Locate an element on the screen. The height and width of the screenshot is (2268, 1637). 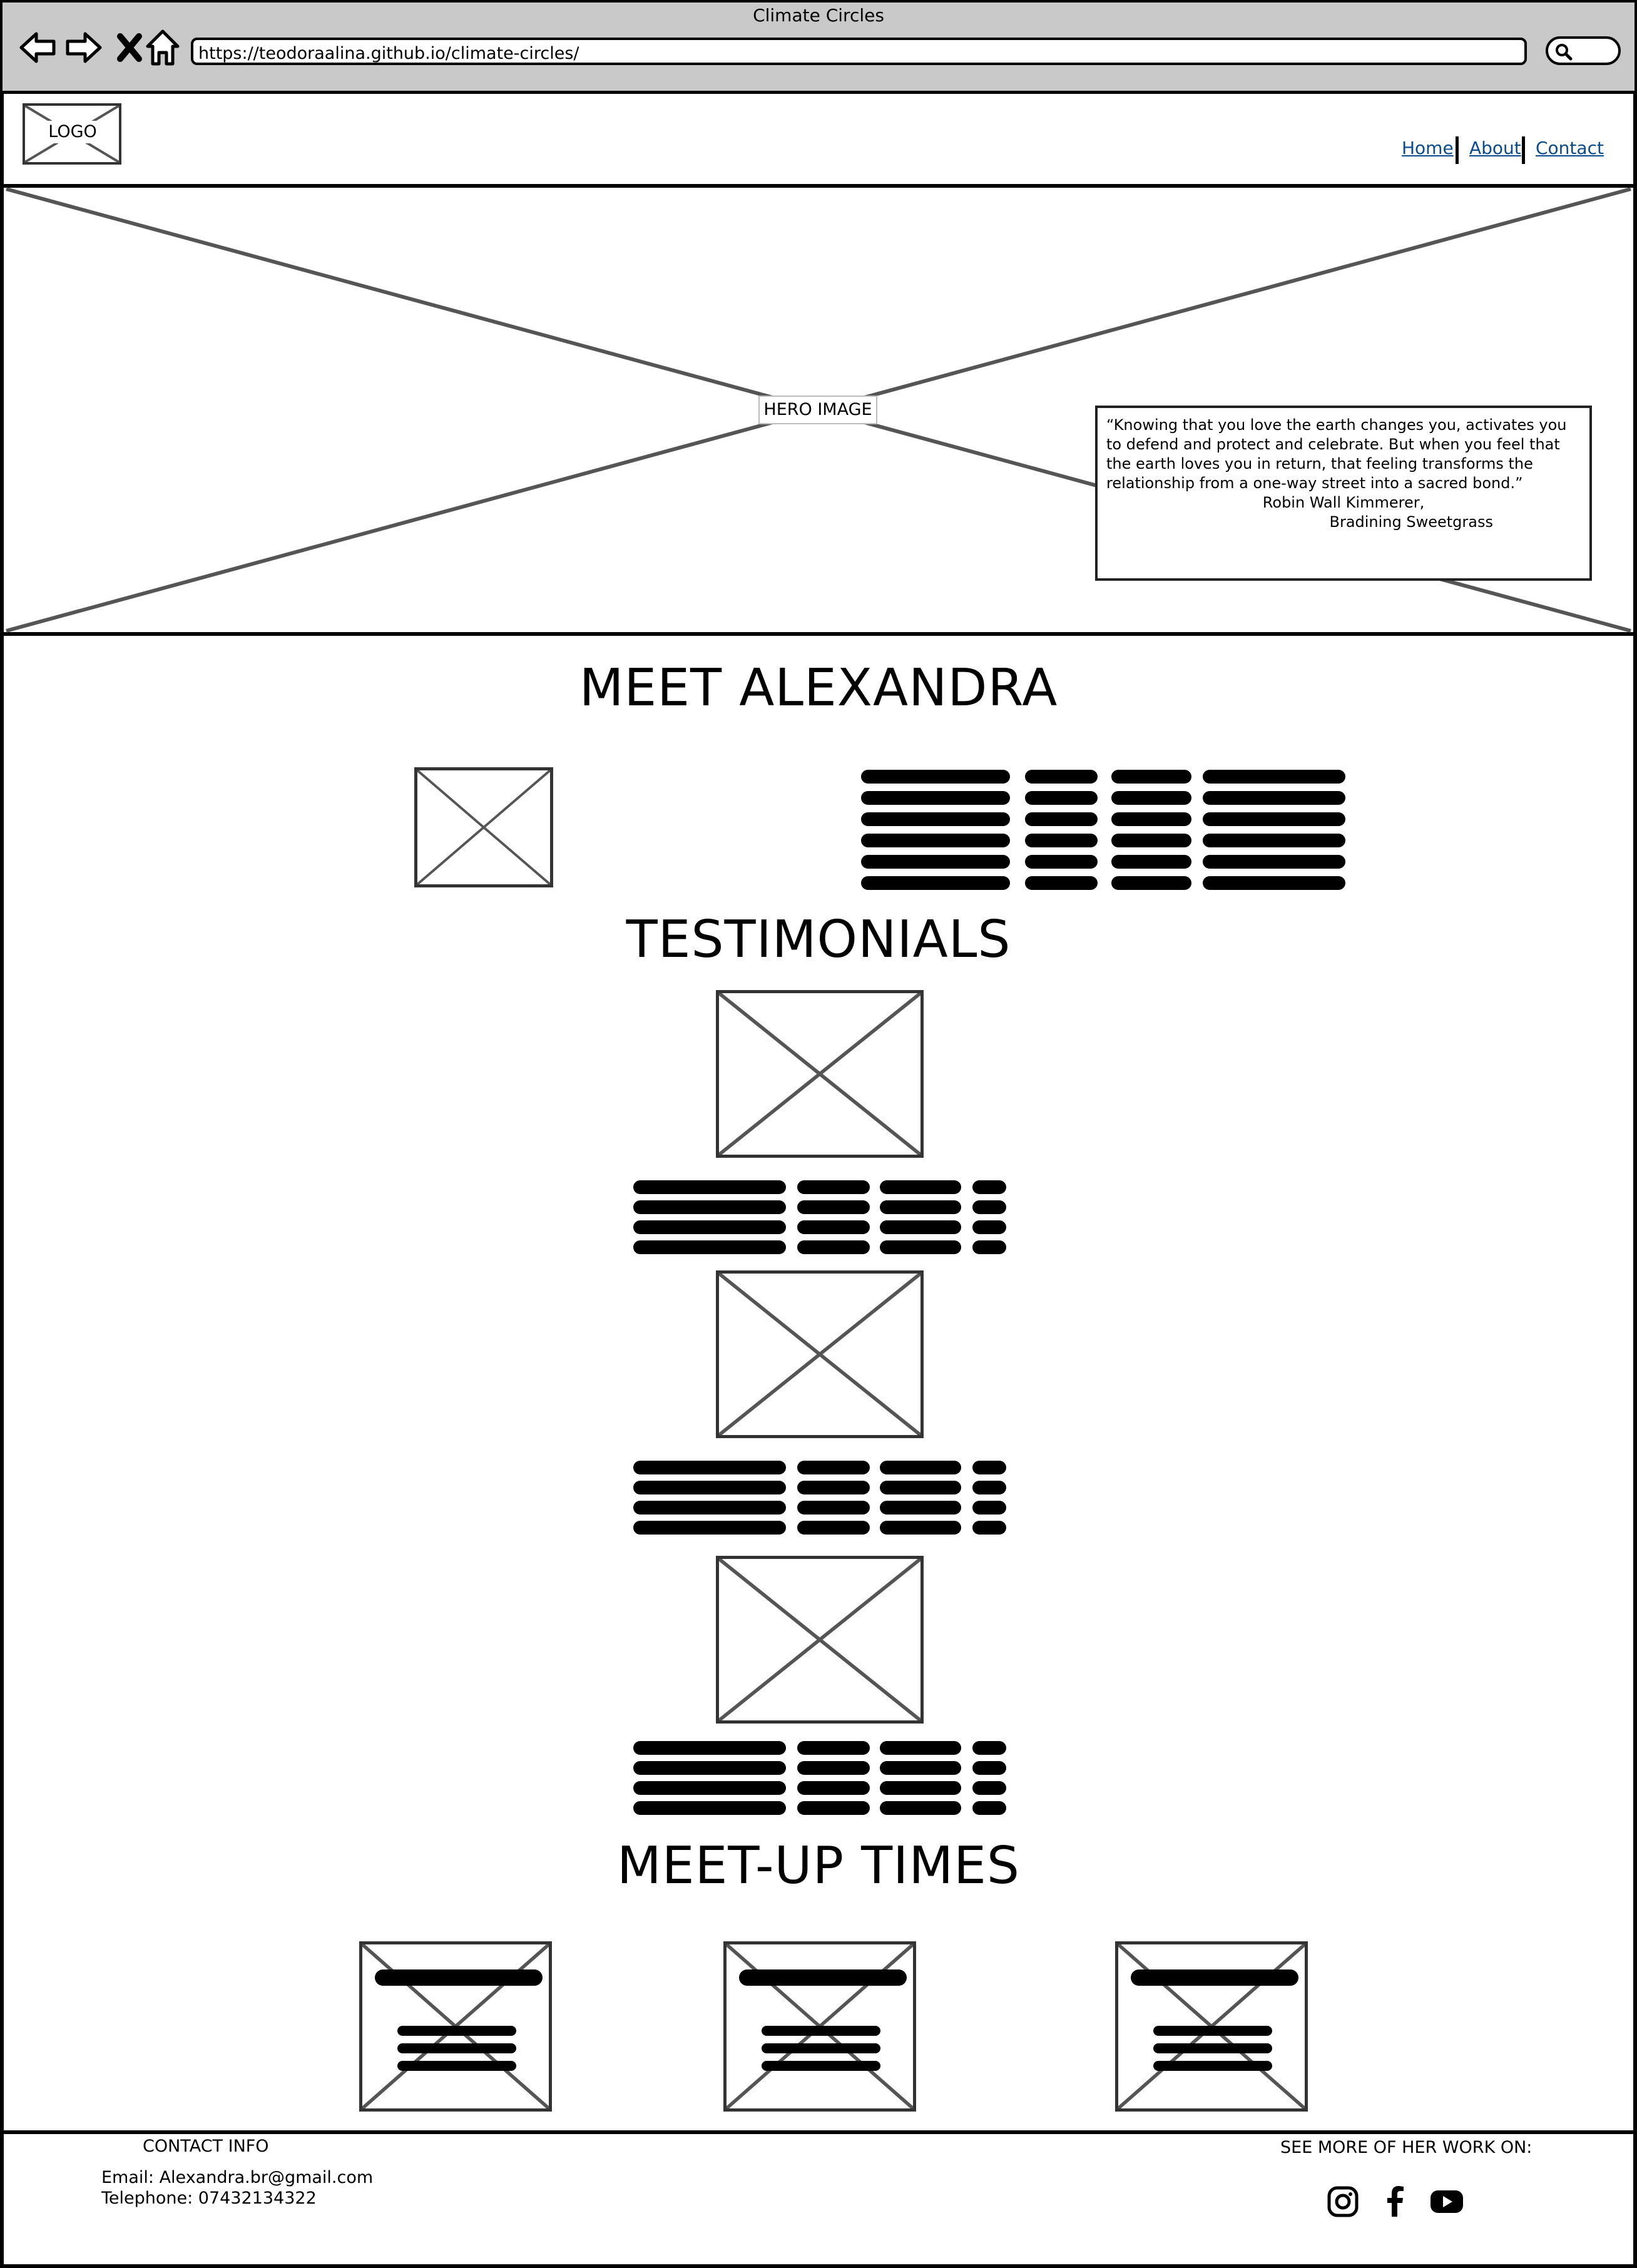
about-image-placeholder is located at coordinates (483, 827).